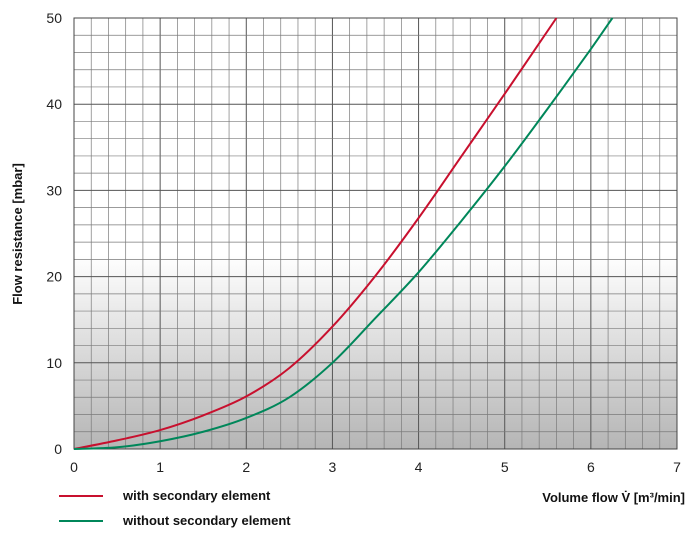 This screenshot has width=698, height=539. Describe the element at coordinates (505, 467) in the screenshot. I see `x-tick-label: 5` at that location.